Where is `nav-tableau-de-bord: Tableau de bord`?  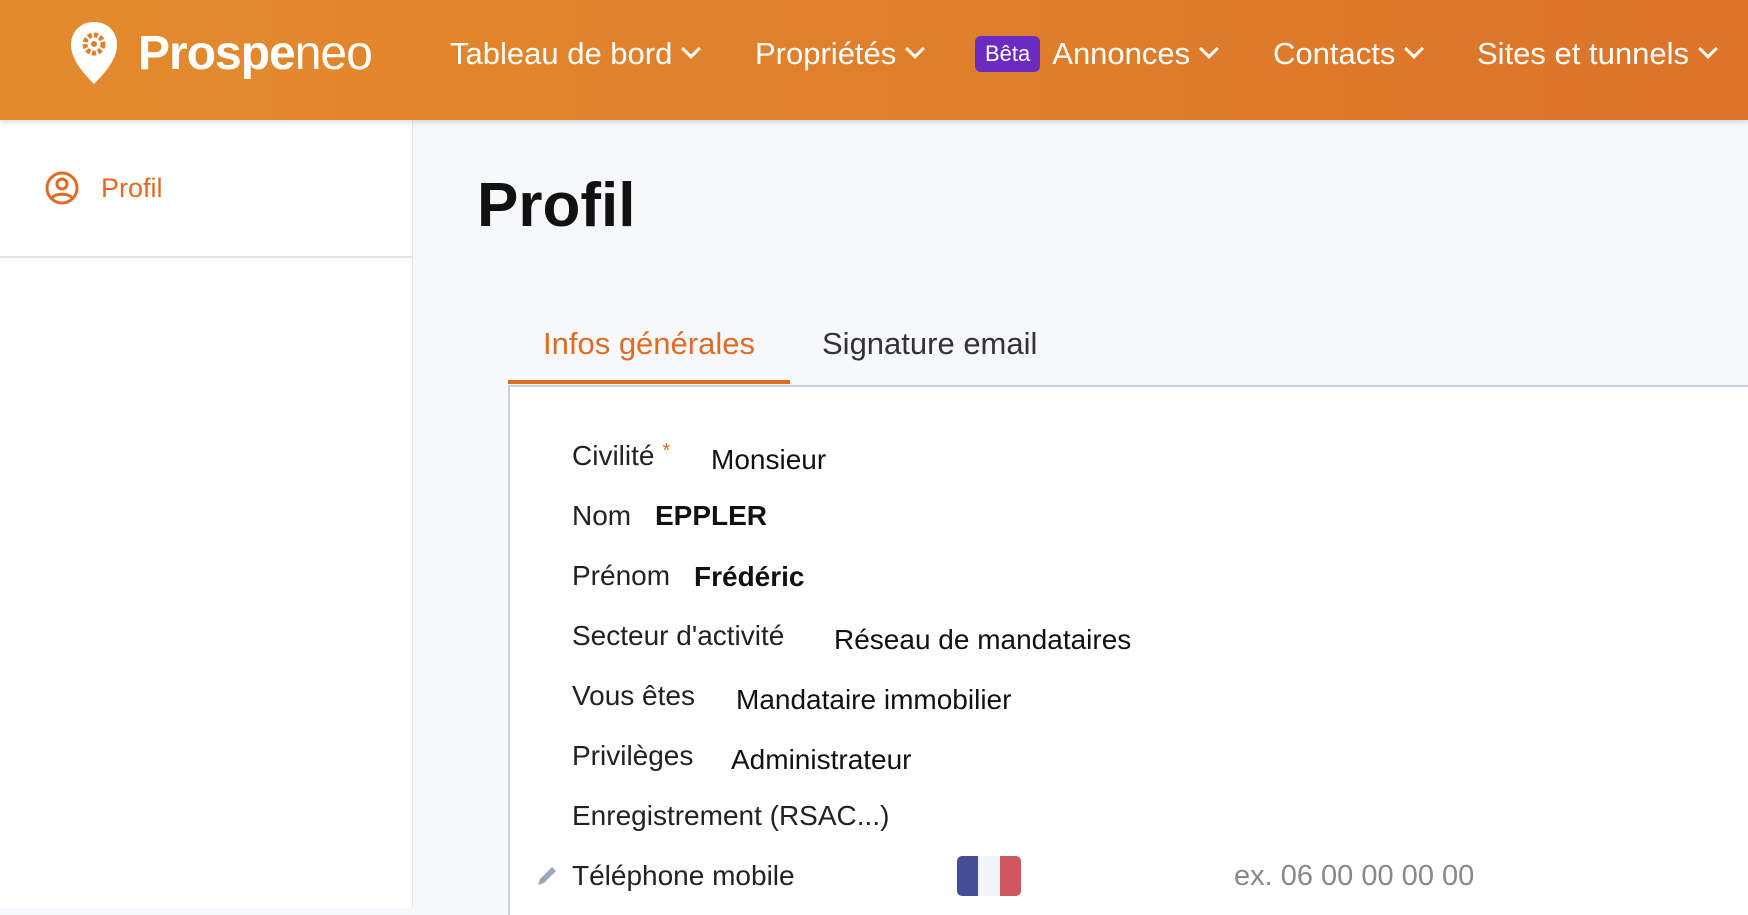 nav-tableau-de-bord: Tableau de bord is located at coordinates (576, 54).